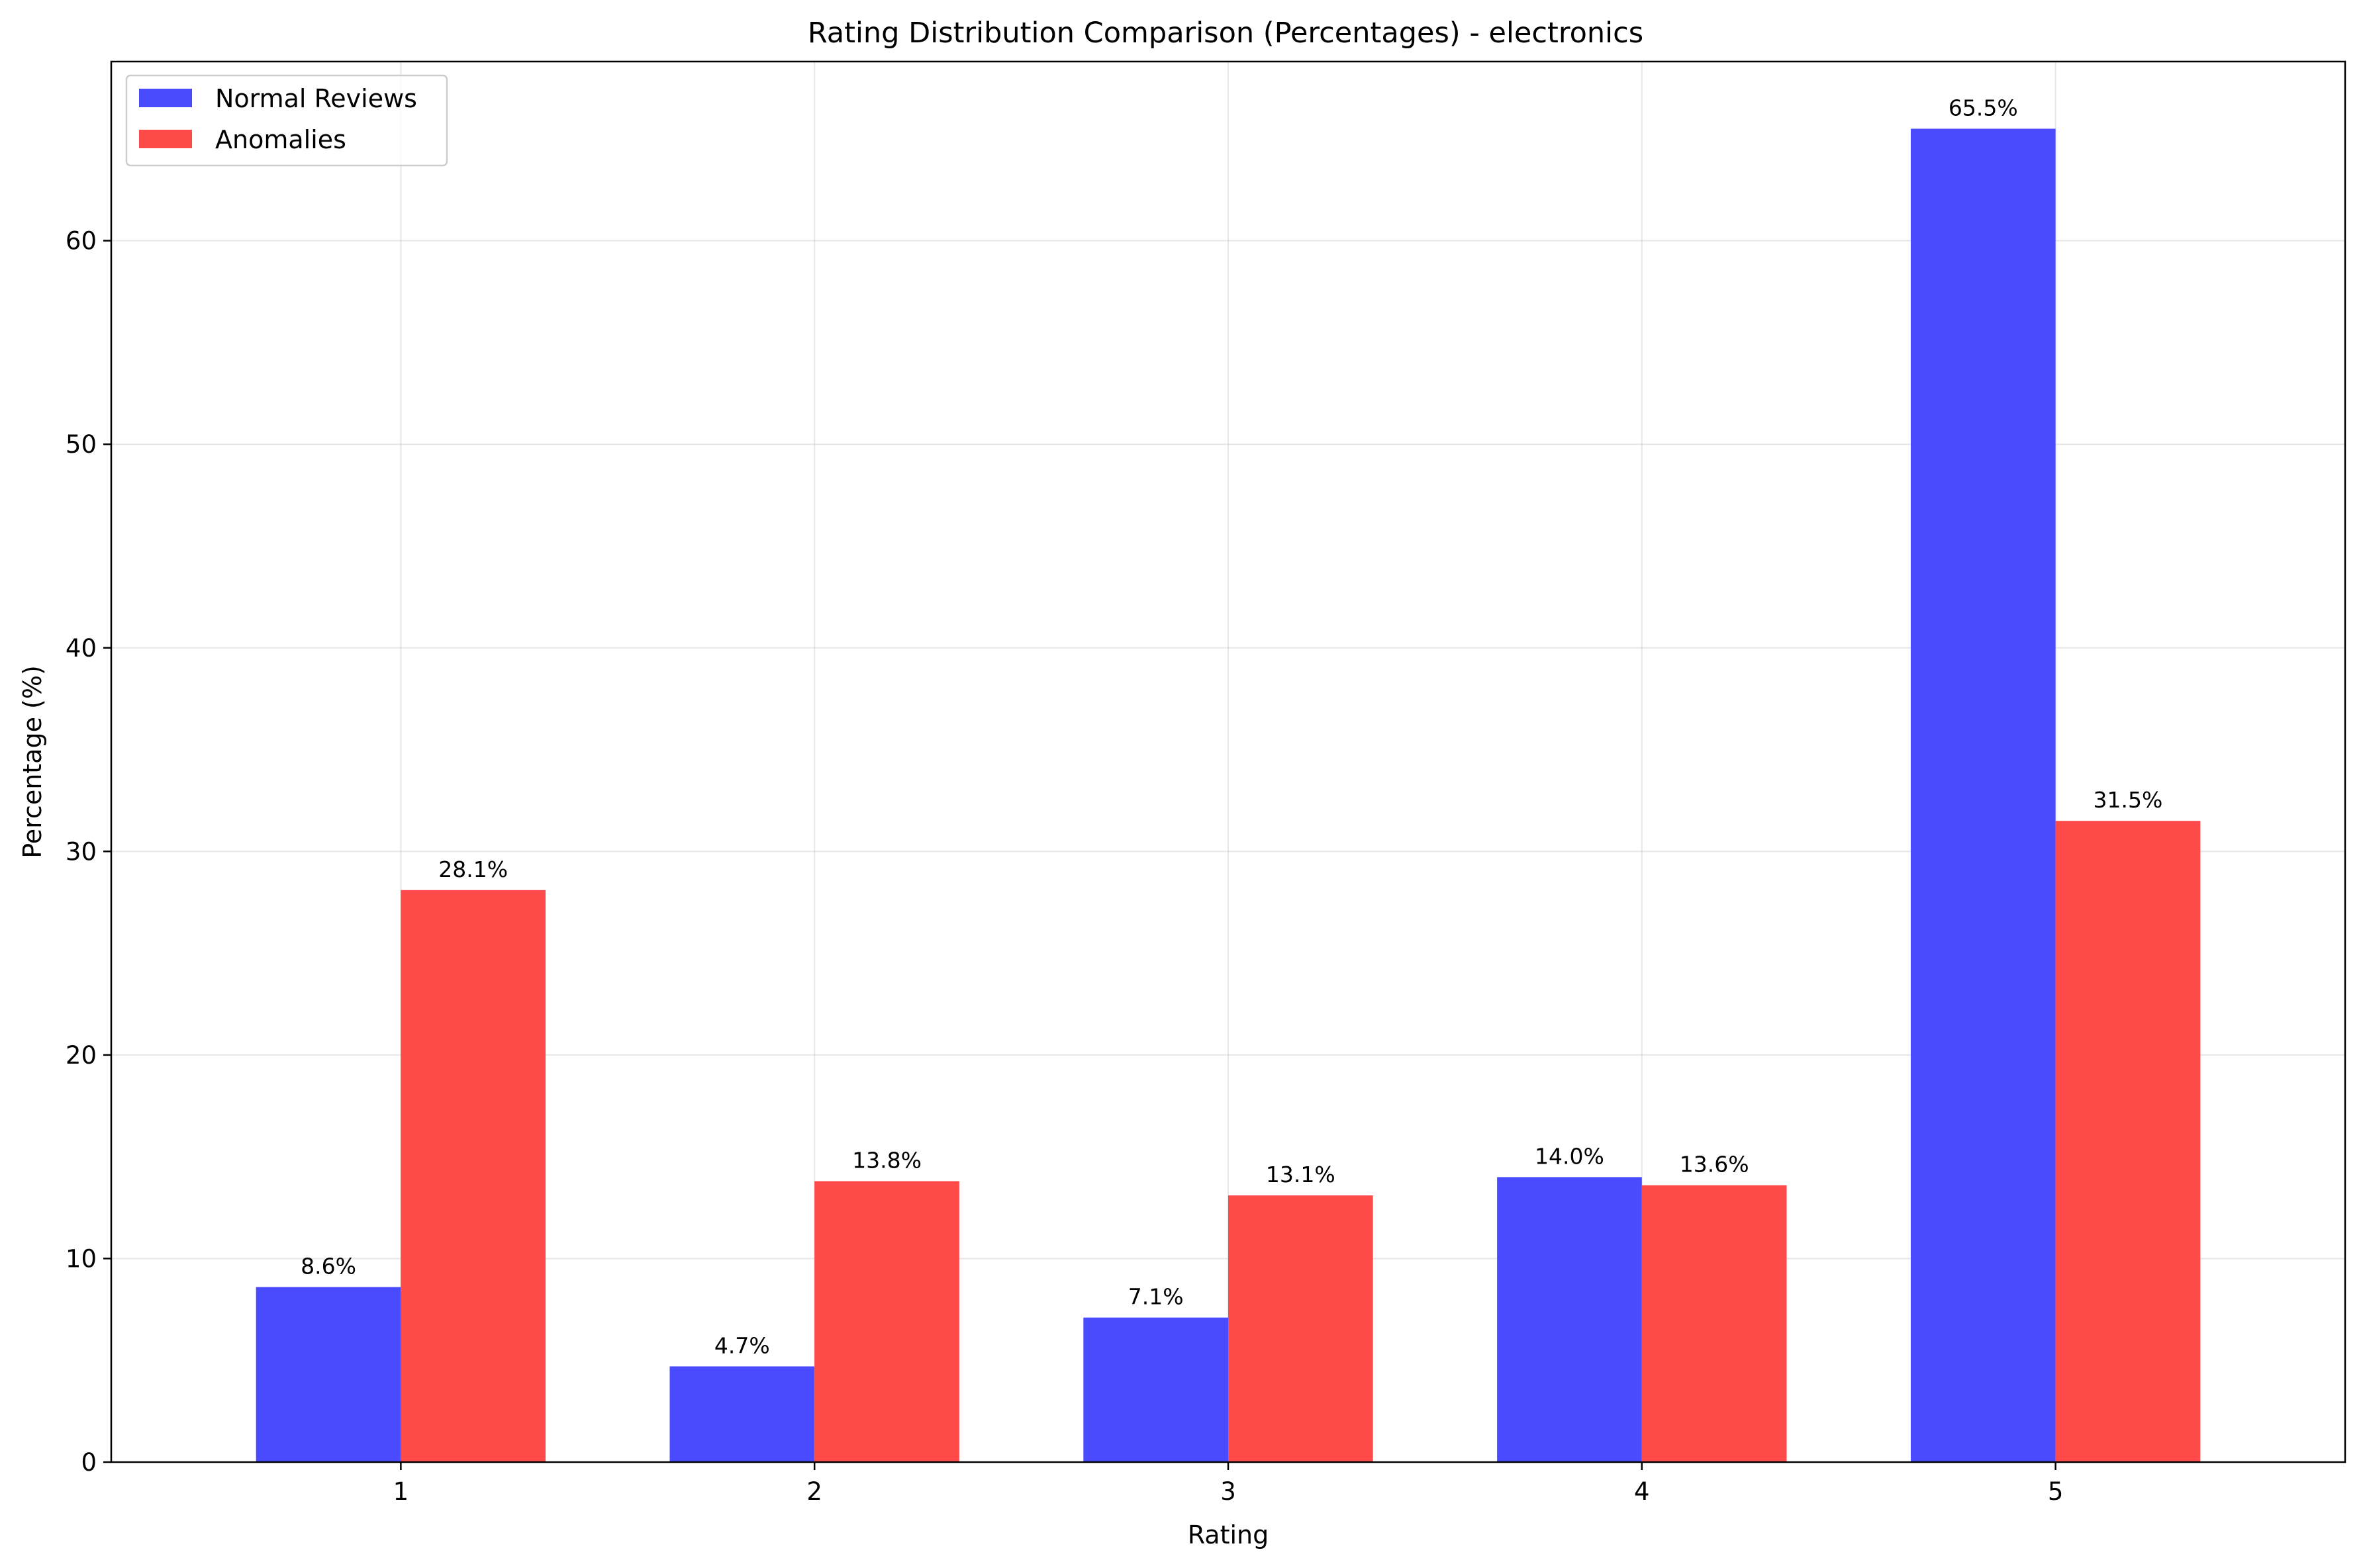  What do you see at coordinates (316, 98) in the screenshot?
I see `legend-label-normal-reviews: Normal Reviews` at bounding box center [316, 98].